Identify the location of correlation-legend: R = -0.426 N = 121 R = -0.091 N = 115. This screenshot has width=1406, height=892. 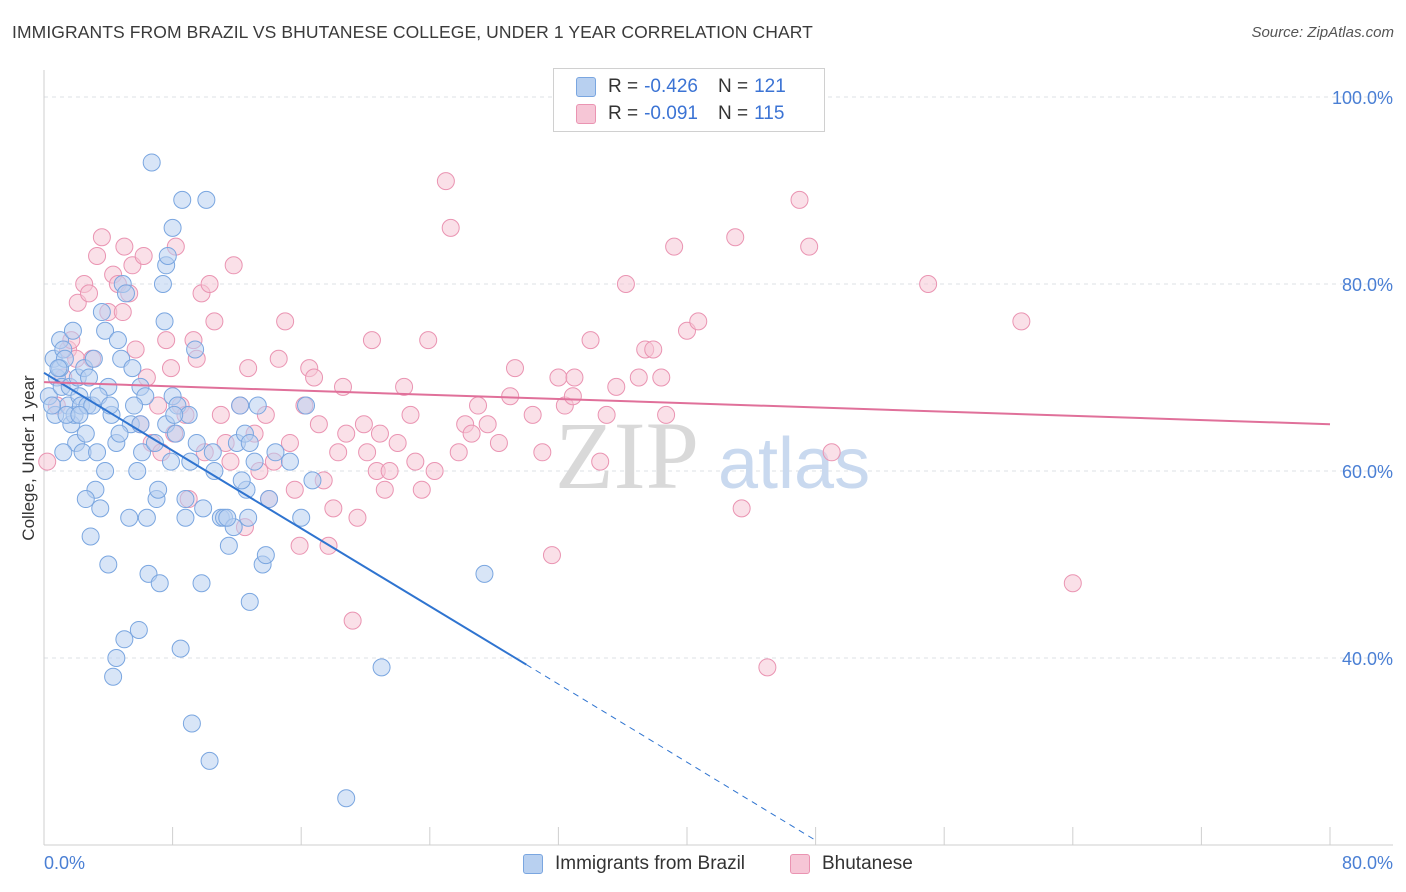
(689, 100).